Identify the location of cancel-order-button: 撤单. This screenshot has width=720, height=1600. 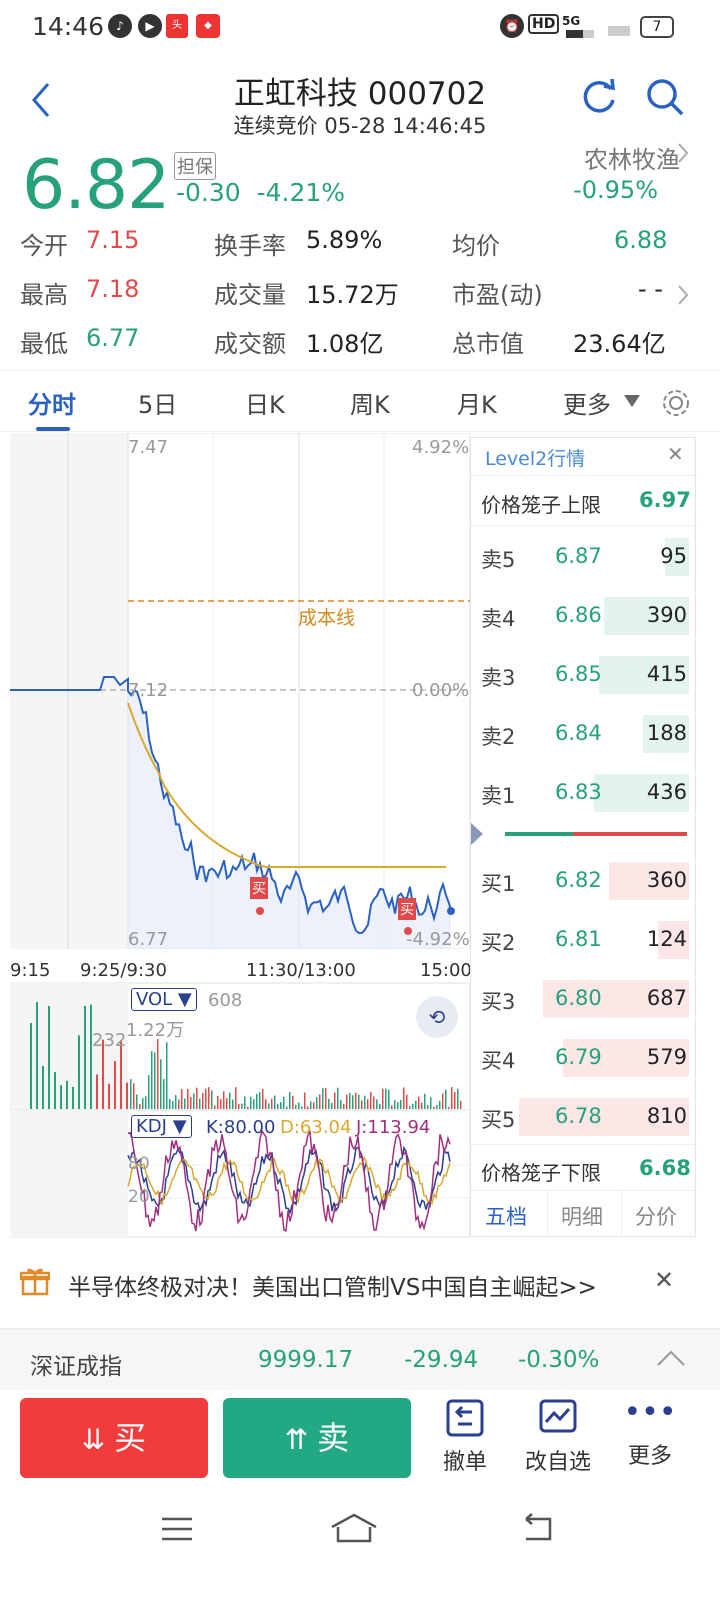
(465, 1437).